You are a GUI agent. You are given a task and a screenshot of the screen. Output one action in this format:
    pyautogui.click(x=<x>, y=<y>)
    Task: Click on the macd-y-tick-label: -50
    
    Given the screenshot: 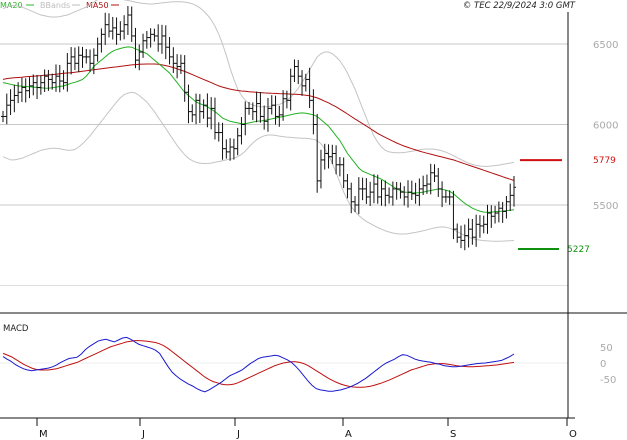 What is the action you would take?
    pyautogui.click(x=608, y=380)
    